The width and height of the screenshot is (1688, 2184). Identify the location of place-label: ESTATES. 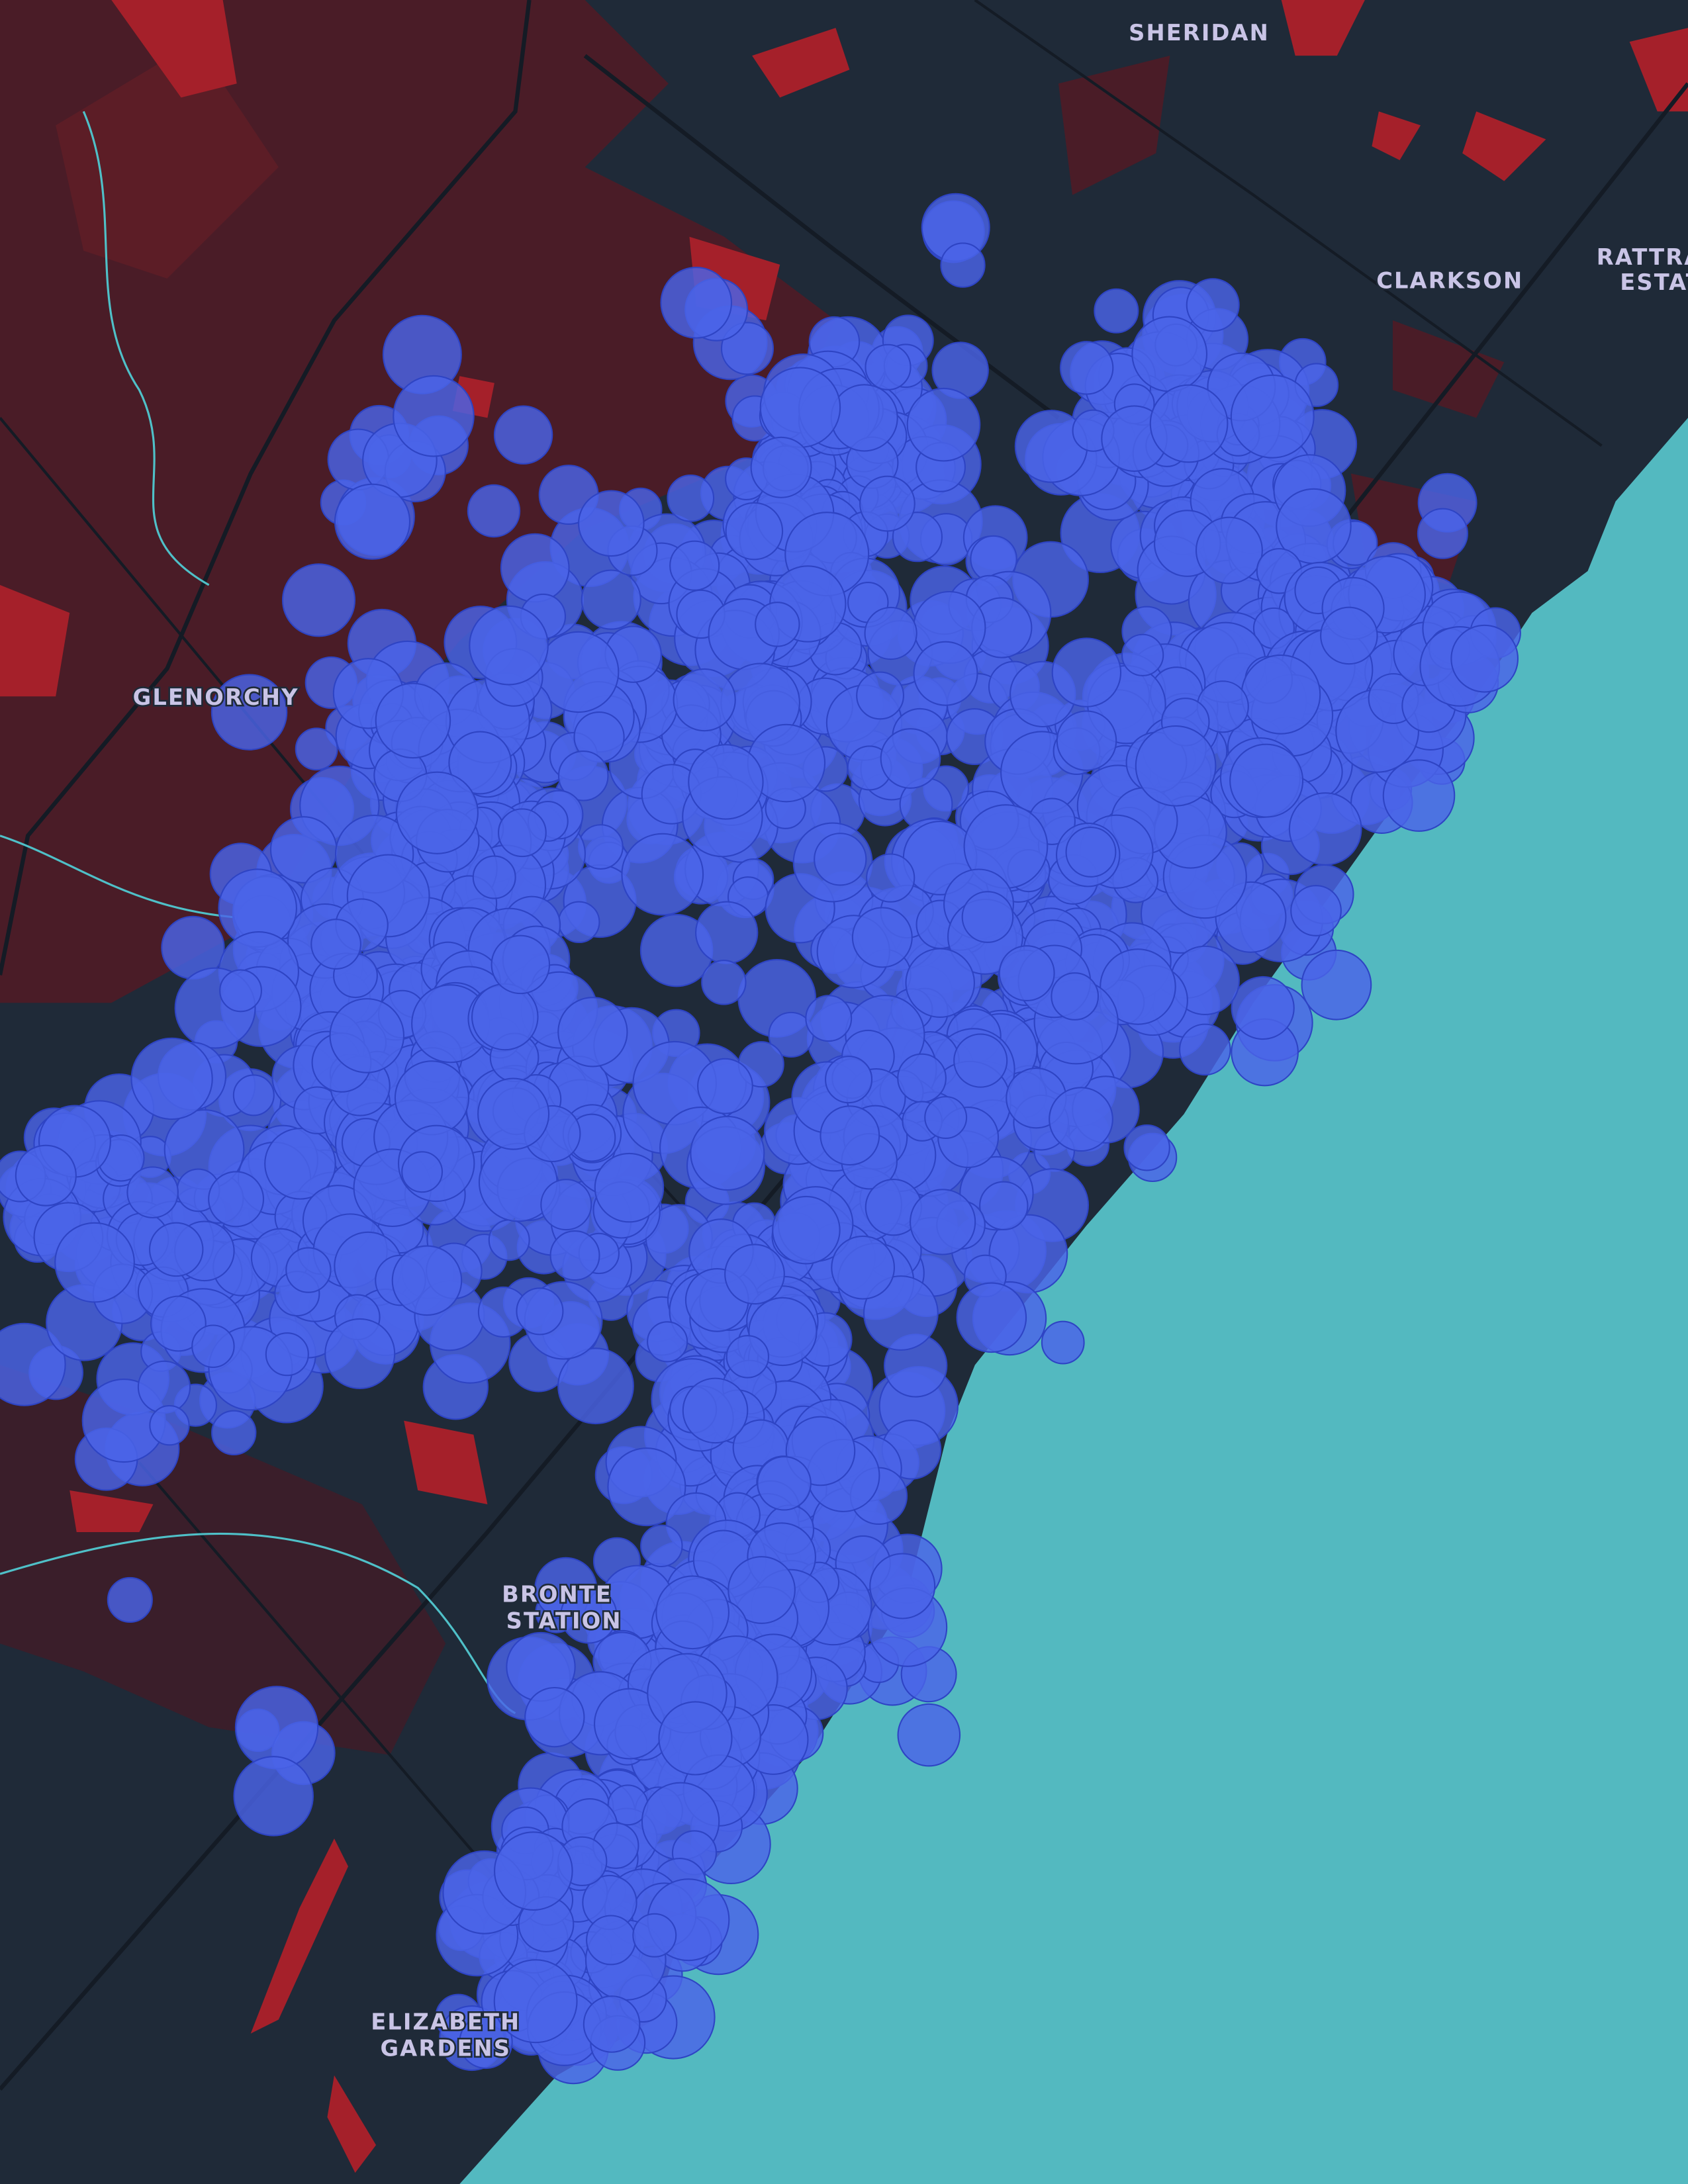
(1654, 282).